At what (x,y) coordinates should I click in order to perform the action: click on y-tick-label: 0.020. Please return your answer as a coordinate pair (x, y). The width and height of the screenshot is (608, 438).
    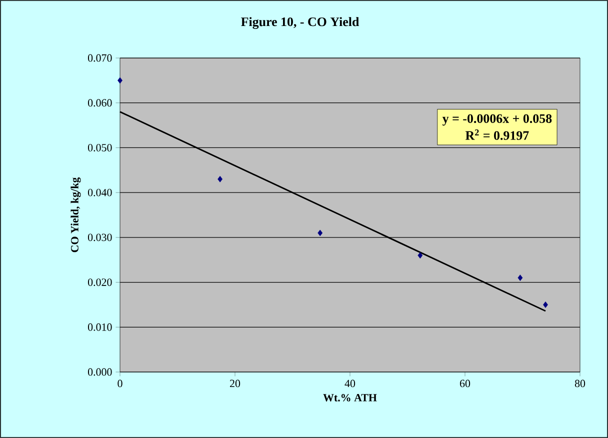
    Looking at the image, I should click on (100, 282).